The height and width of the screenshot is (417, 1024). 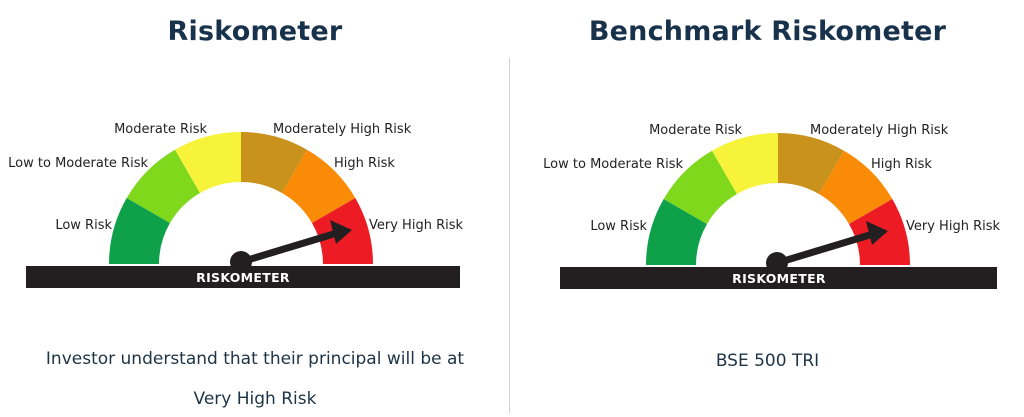 What do you see at coordinates (767, 361) in the screenshot?
I see `benchmark-name: BSE 500 TRI` at bounding box center [767, 361].